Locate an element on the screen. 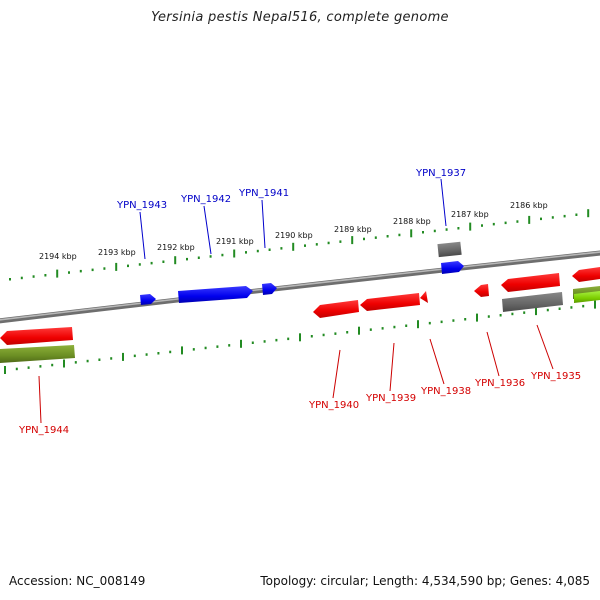 This screenshot has height=600, width=600. gene-label-reverse: YPN_1935 is located at coordinates (555, 376).